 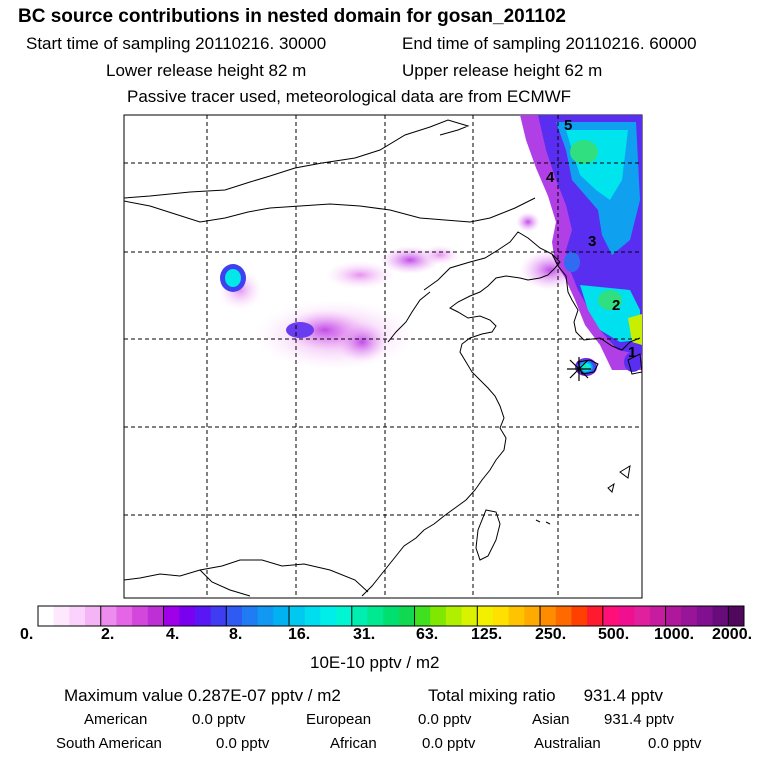 I want to click on plume-west-sea-blue, so click(x=572, y=262).